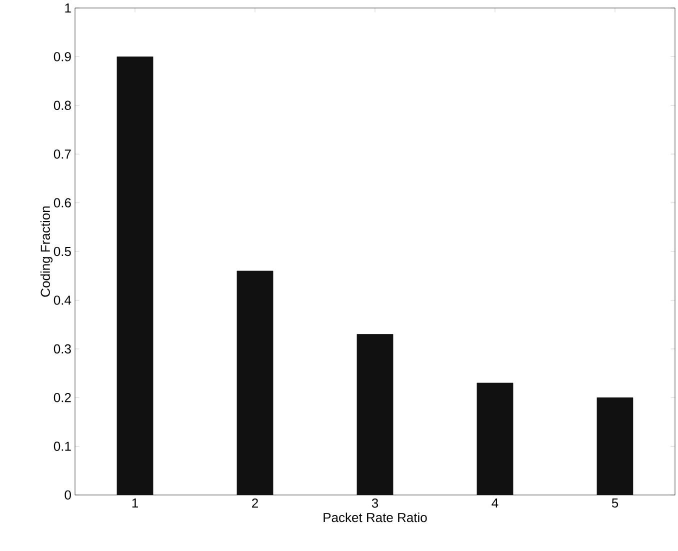 The height and width of the screenshot is (551, 678). What do you see at coordinates (62, 397) in the screenshot?
I see `y-tick-label: 0.2` at bounding box center [62, 397].